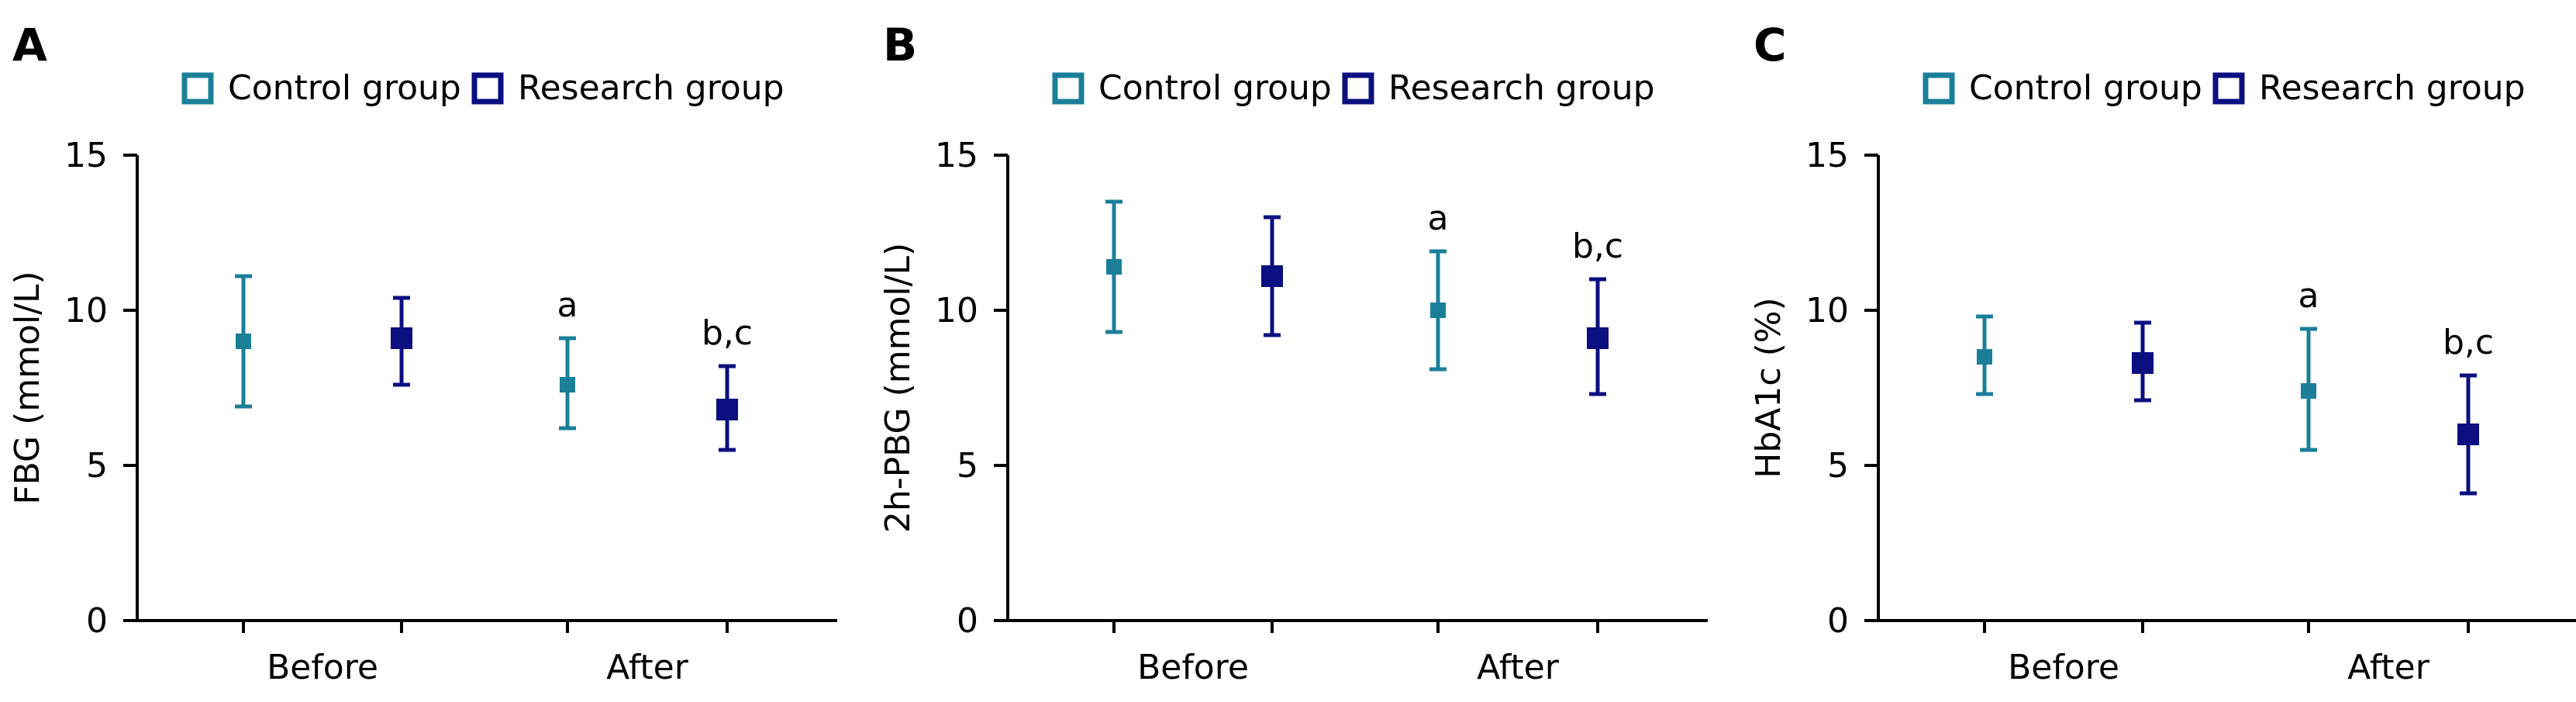  I want to click on y-axis-label: 2h-PBG (mmol/L), so click(898, 388).